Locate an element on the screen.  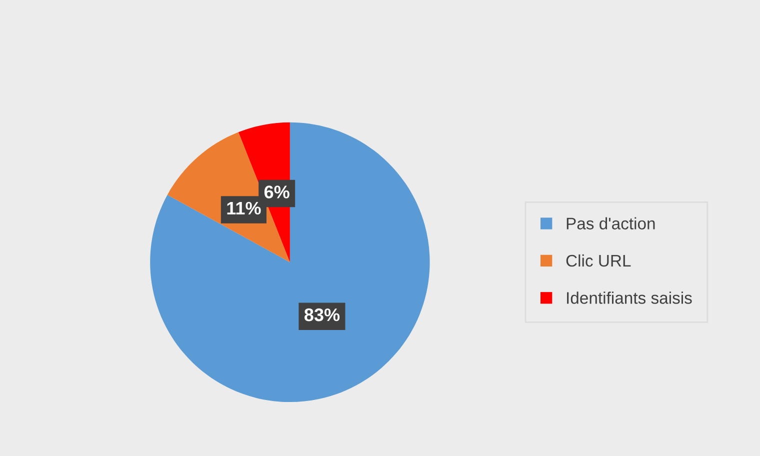
legend-label: Clic URL is located at coordinates (598, 260).